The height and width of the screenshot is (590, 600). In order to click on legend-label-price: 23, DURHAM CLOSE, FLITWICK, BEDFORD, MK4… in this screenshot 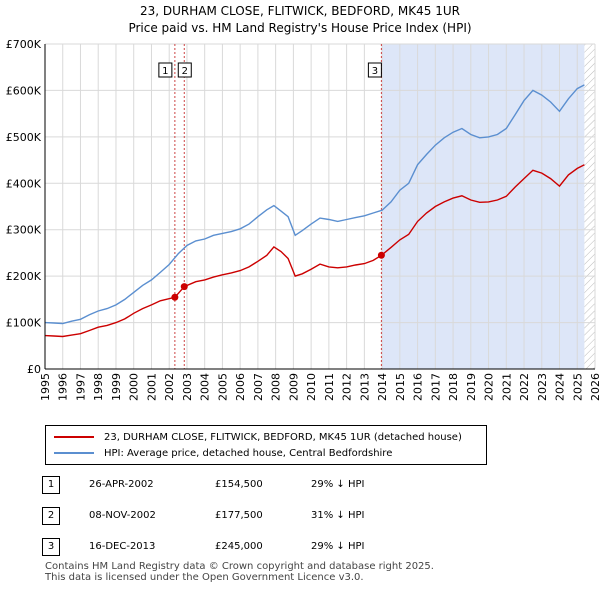, I will do `click(283, 437)`.